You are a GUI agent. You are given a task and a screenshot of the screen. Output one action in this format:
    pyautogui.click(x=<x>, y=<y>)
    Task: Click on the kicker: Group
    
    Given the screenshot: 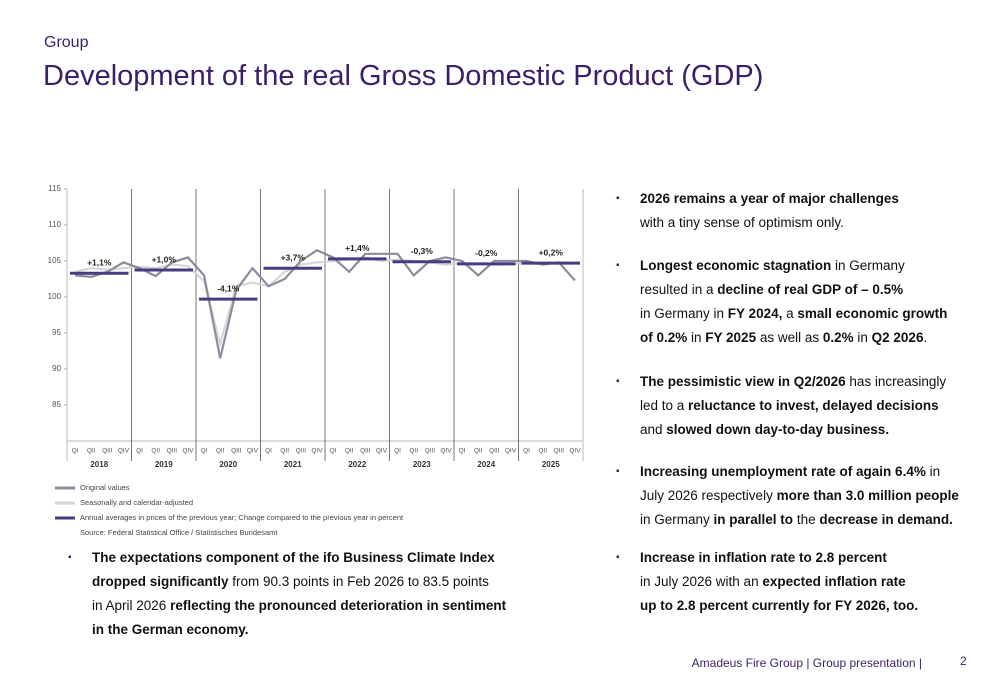 What is the action you would take?
    pyautogui.click(x=66, y=42)
    